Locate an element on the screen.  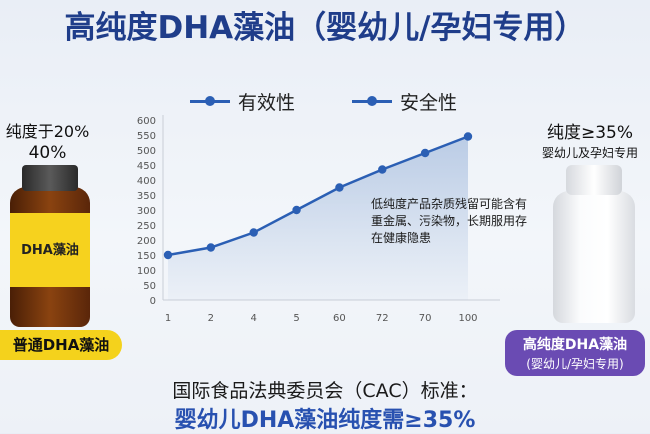
legend-item-safety: 安全性 is located at coordinates (405, 101).